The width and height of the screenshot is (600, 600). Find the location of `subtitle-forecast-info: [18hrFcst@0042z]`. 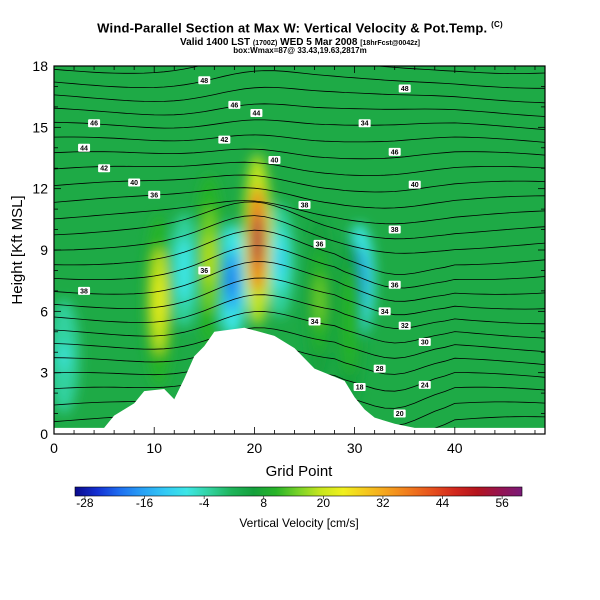

subtitle-forecast-info: [18hrFcst@0042z] is located at coordinates (390, 43).